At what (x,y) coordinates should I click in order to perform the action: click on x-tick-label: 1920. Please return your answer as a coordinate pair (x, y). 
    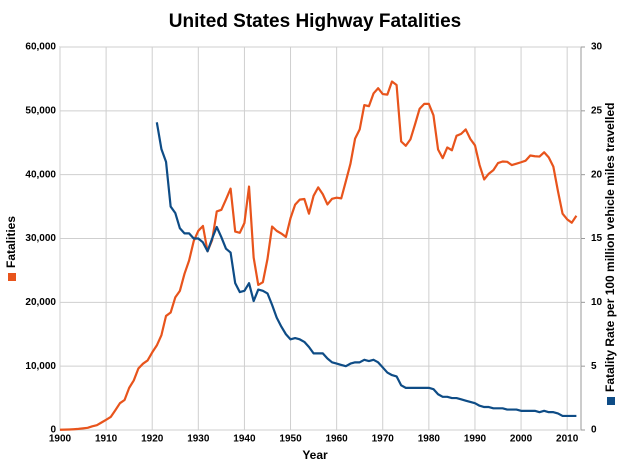
    Looking at the image, I should click on (152, 439).